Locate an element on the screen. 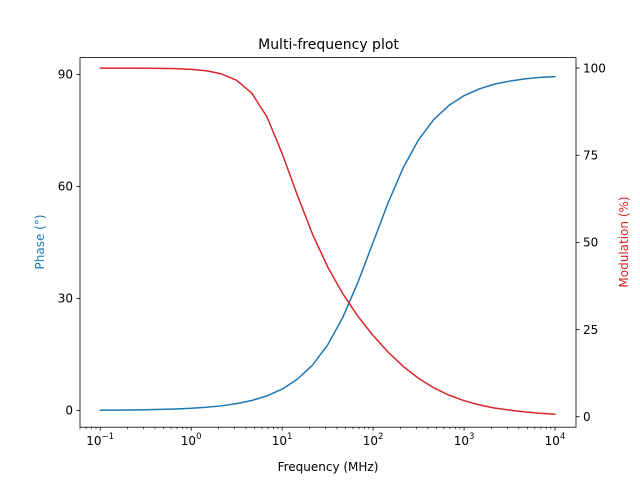  y-right-tick-label: 75 is located at coordinates (590, 156).